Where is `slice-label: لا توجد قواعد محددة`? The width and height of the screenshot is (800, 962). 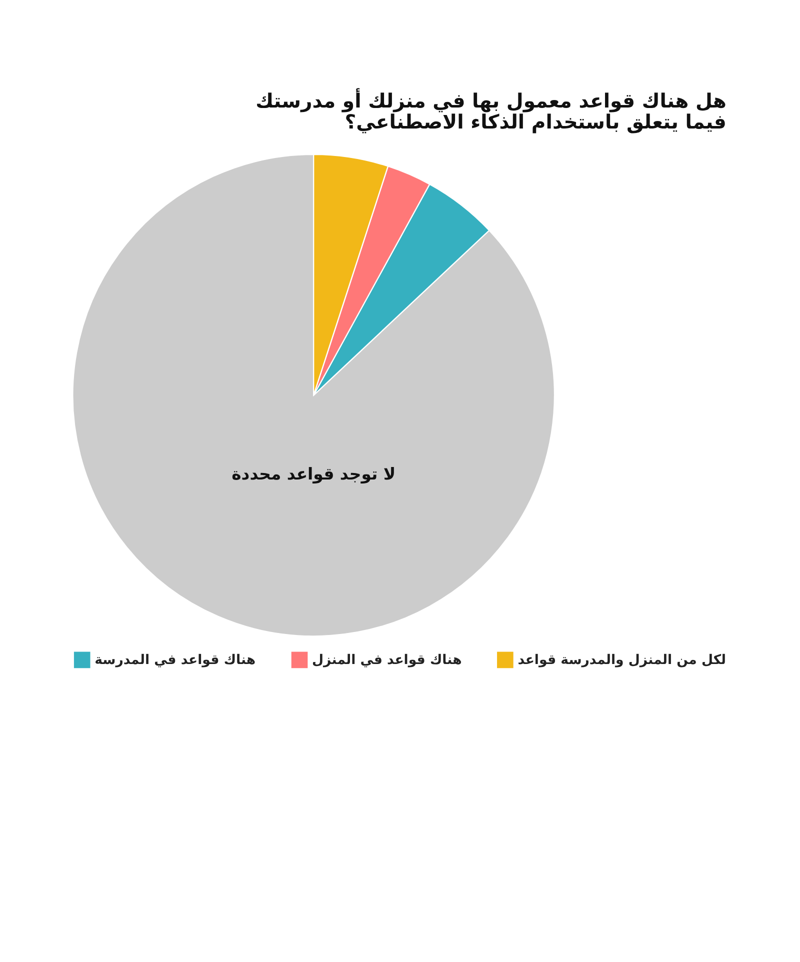 slice-label: لا توجد قواعد محددة is located at coordinates (314, 474).